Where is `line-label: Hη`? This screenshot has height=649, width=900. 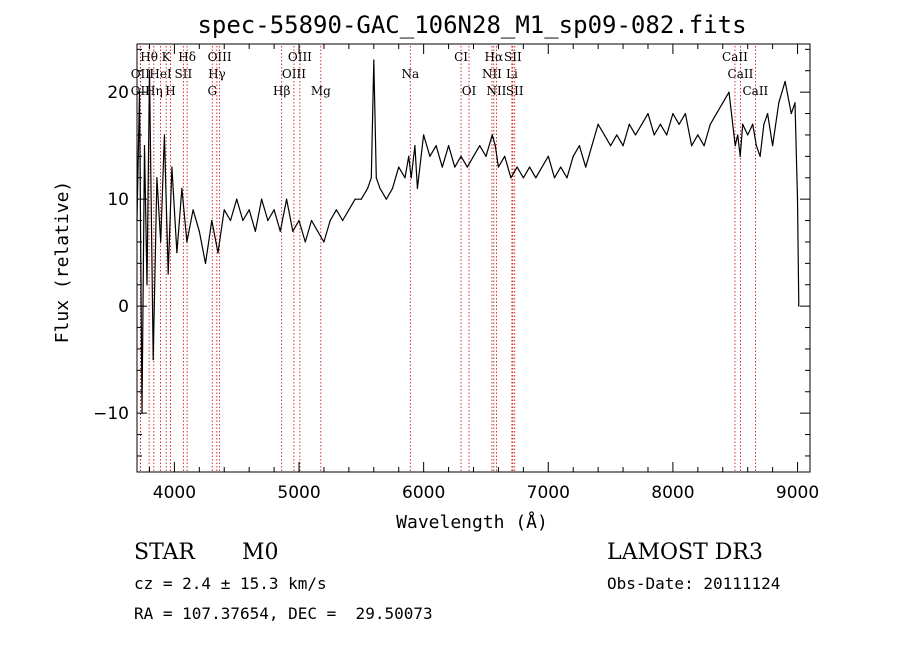
line-label: Hη is located at coordinates (154, 91).